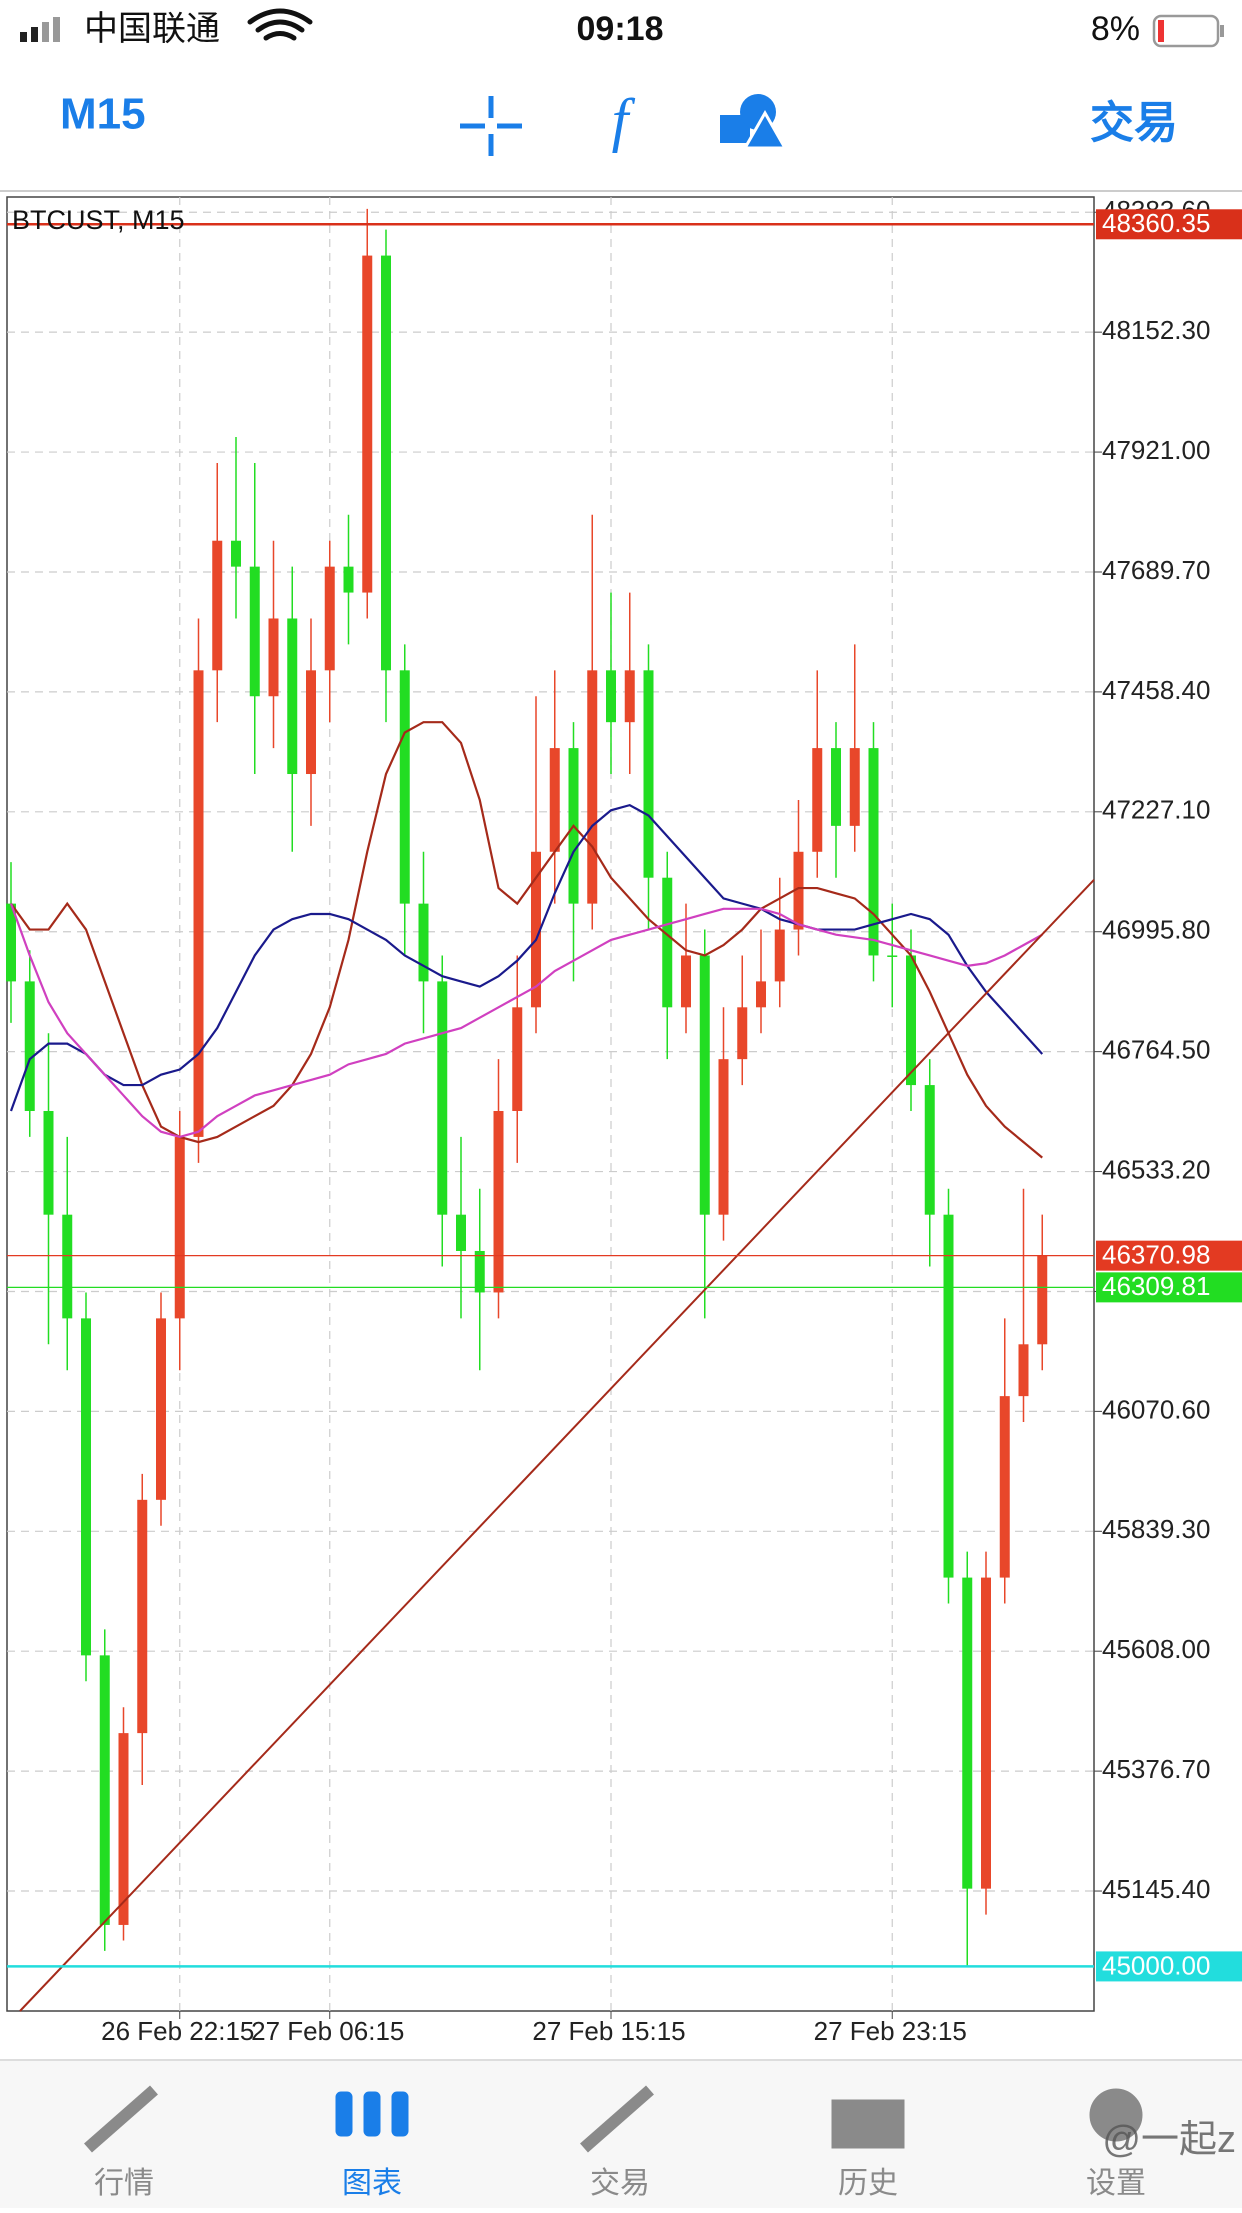  Describe the element at coordinates (103, 114) in the screenshot. I see `timeframe-button: M15` at that location.